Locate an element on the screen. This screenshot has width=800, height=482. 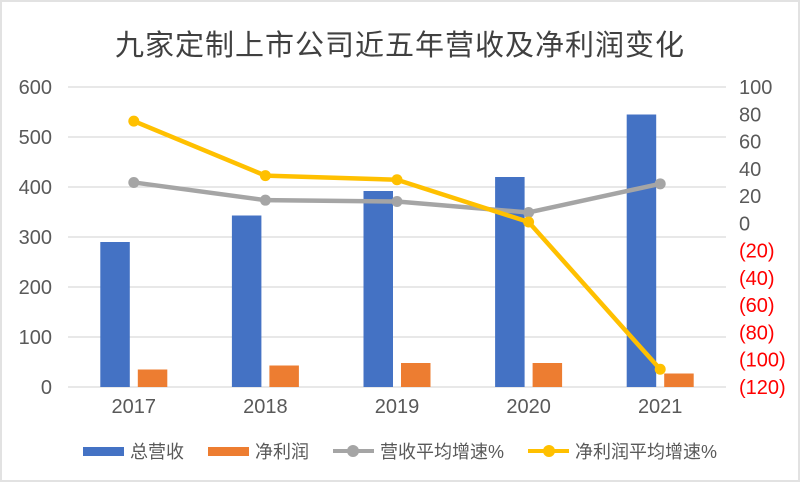
legend-label-profit-growth: 净利润平均增速% is located at coordinates (646, 452).